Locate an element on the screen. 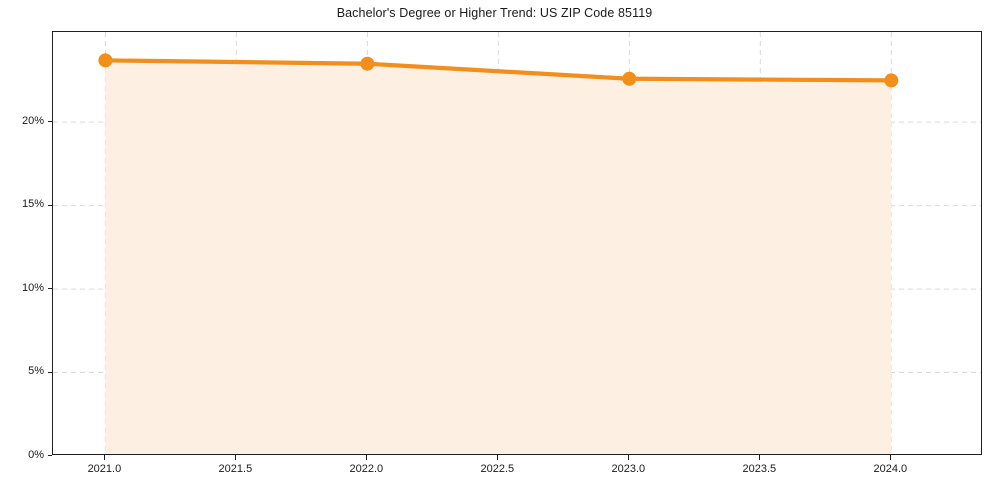  x-tick-label: 2023.0 is located at coordinates (628, 469).